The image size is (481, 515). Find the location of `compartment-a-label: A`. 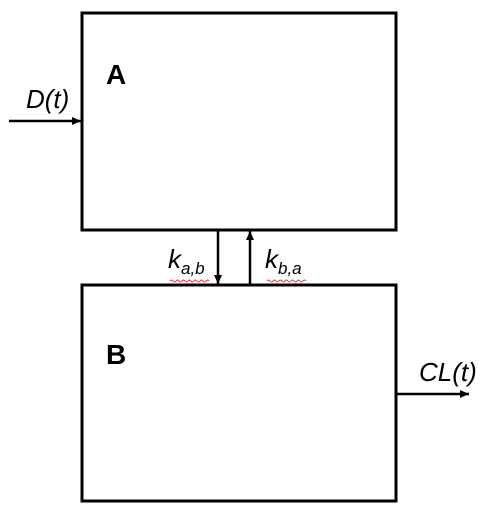

compartment-a-label: A is located at coordinates (116, 74).